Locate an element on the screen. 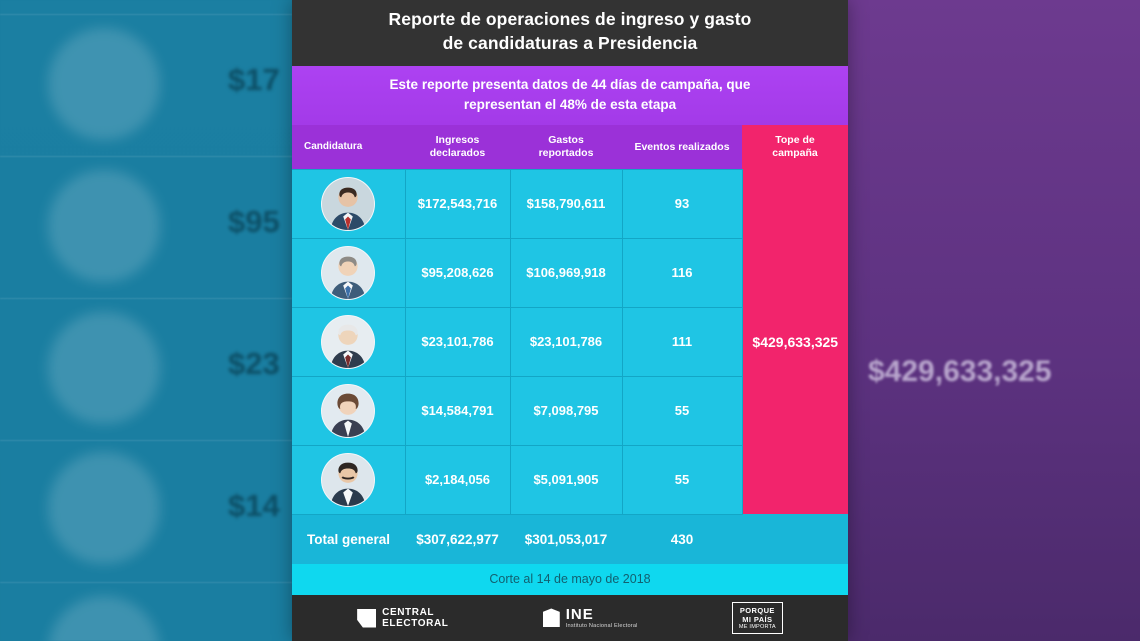  column-header-ingresos-l1: Ingresos is located at coordinates (457, 140).